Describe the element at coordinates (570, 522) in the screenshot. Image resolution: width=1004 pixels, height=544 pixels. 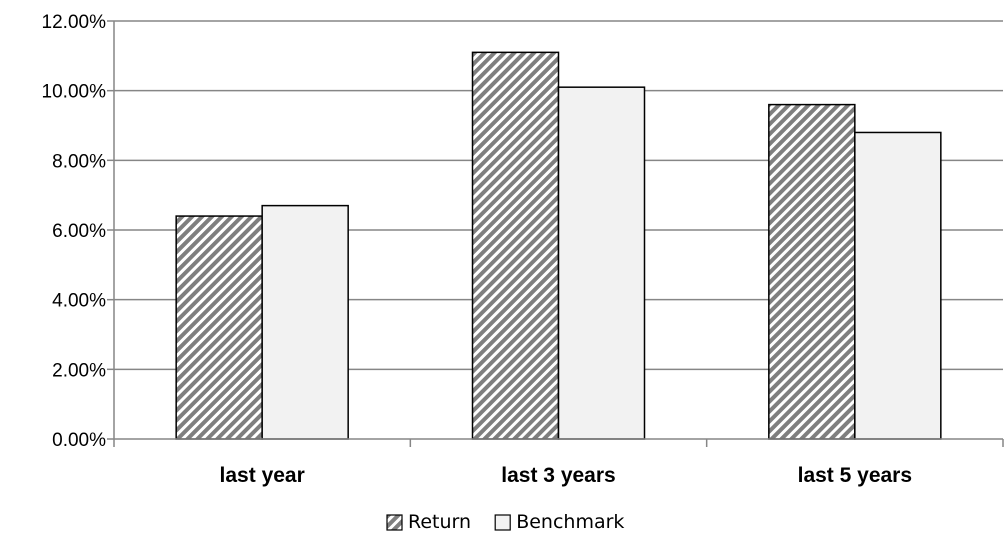
I see `legend-label-benchmark: Benchmark` at that location.